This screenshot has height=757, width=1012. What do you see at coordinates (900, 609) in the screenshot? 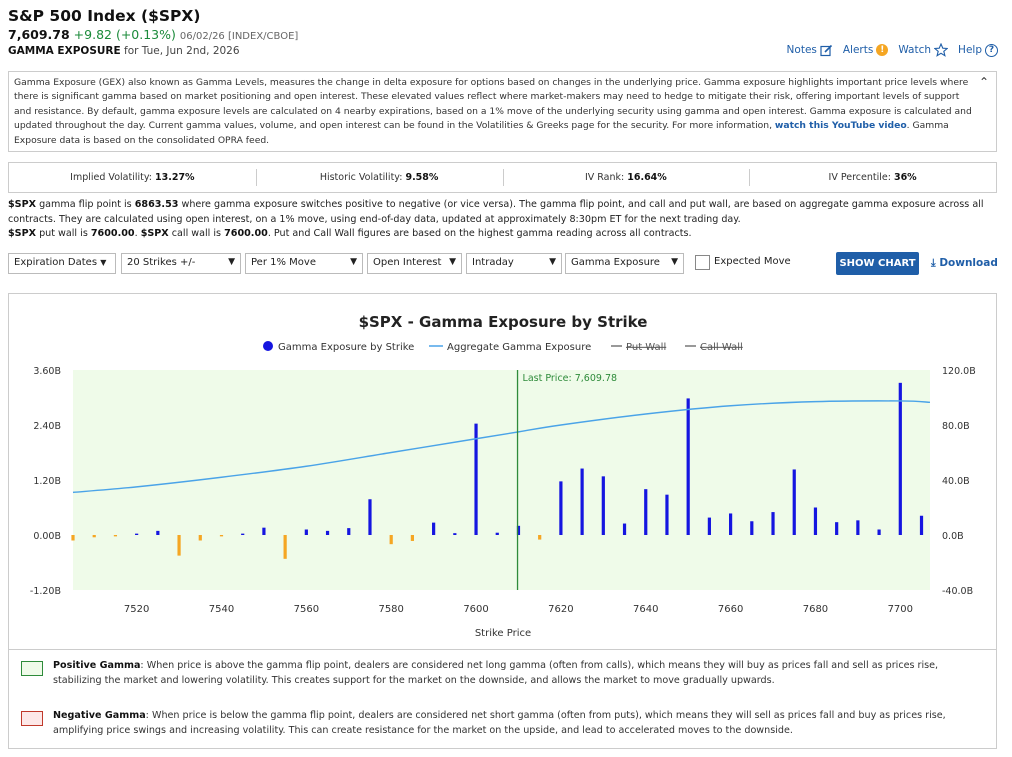
I see `x-tick-label: 7700` at bounding box center [900, 609].